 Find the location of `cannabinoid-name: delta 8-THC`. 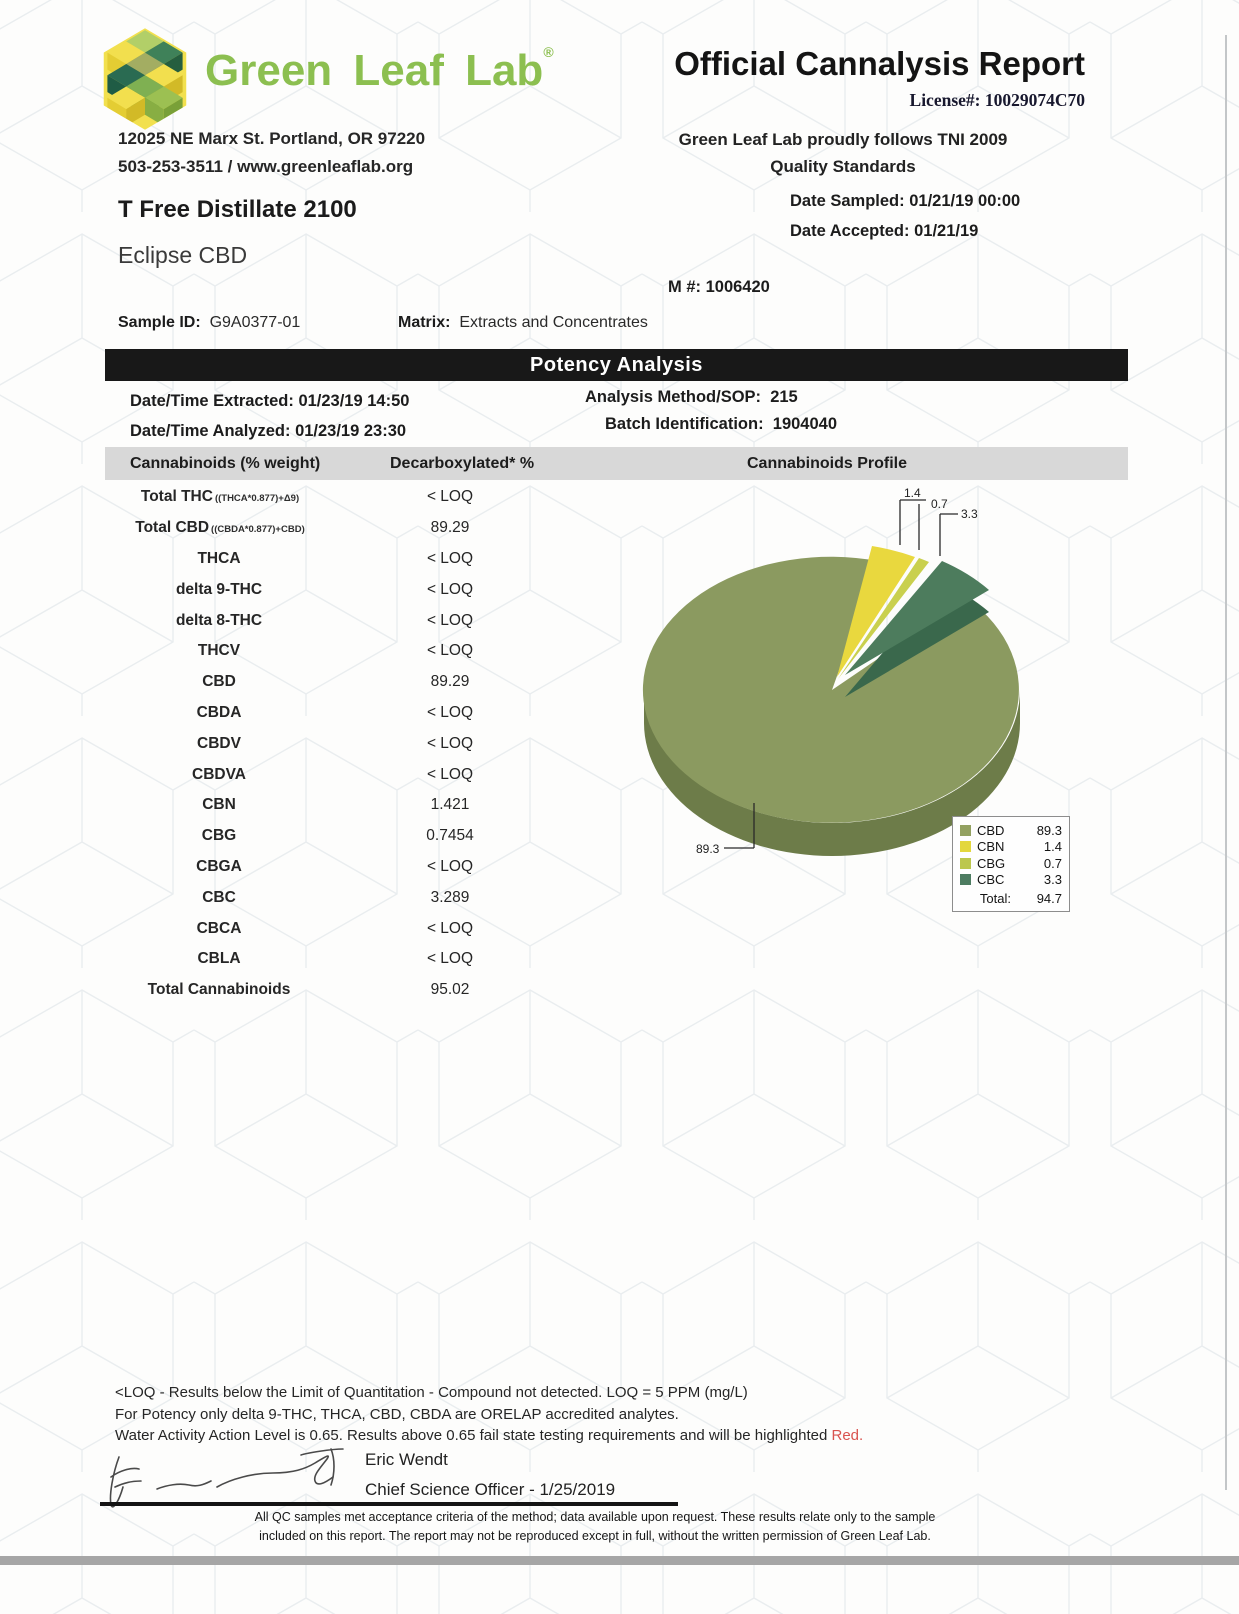

cannabinoid-name: delta 8-THC is located at coordinates (219, 620).